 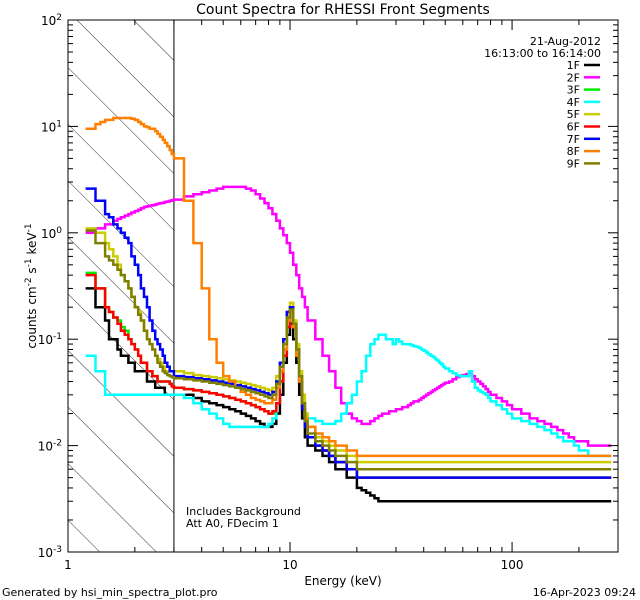 What do you see at coordinates (573, 163) in the screenshot?
I see `legend-label: 9F` at bounding box center [573, 163].